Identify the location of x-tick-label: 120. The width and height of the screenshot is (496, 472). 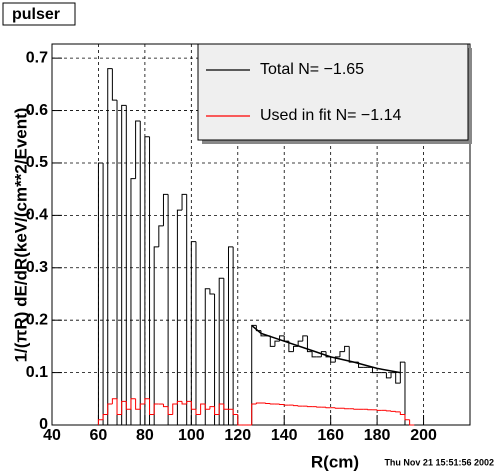
(237, 435).